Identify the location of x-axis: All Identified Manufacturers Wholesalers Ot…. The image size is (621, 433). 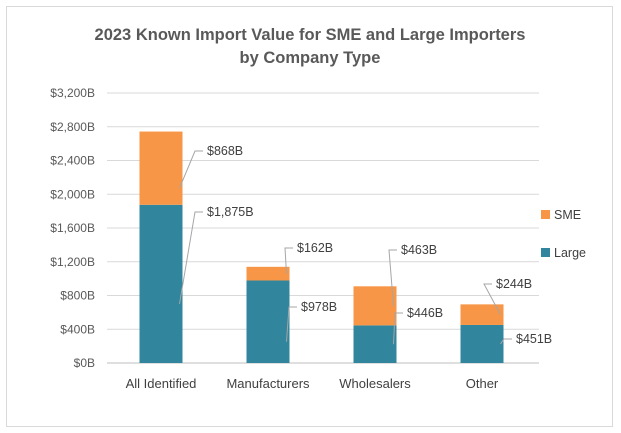
(312, 383).